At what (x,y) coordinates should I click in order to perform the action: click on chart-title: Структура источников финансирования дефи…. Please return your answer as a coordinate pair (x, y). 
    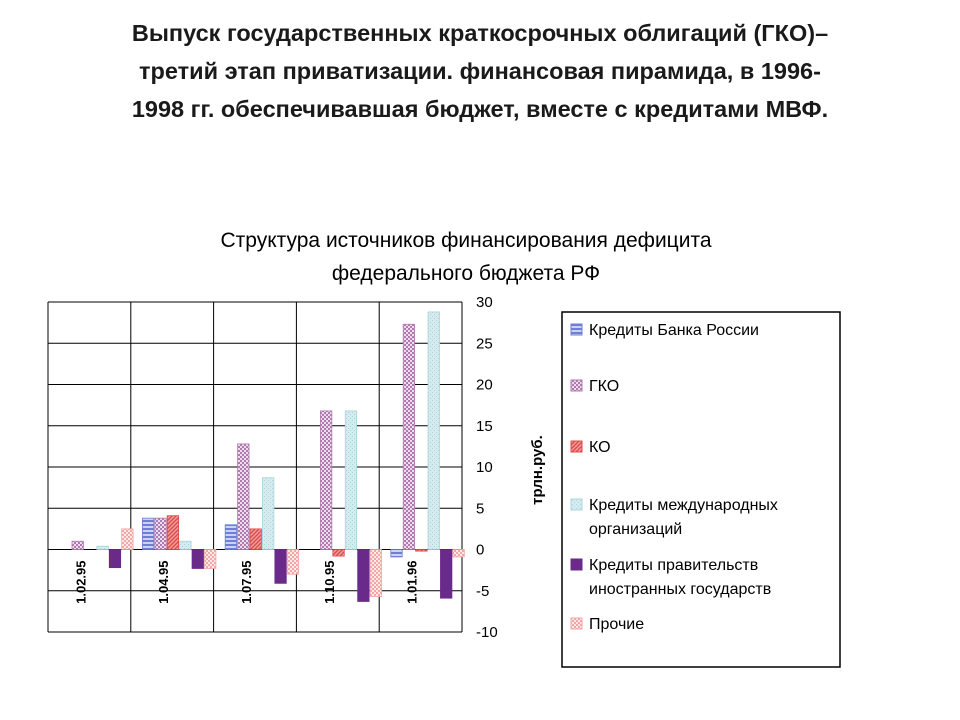
    Looking at the image, I should click on (465, 257).